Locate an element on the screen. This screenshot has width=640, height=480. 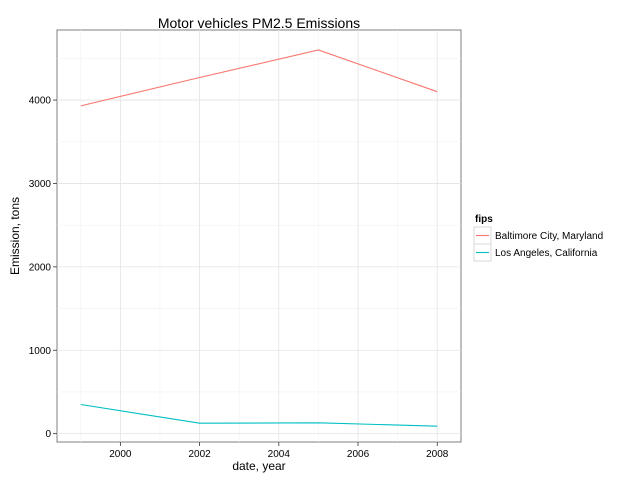
y-axis-ticks: 0 1000 2000 3000 4000 is located at coordinates (43, 268).